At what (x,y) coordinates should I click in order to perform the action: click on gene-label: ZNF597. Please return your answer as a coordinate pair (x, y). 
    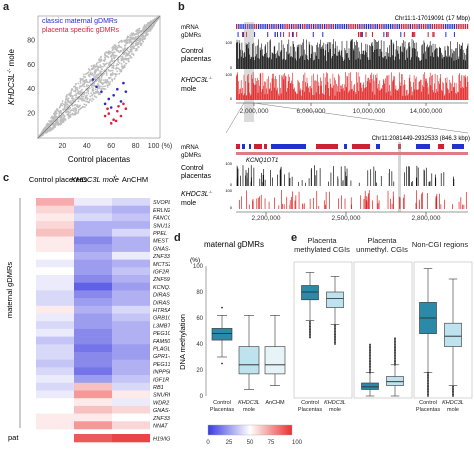
    Looking at the image, I should click on (161, 280).